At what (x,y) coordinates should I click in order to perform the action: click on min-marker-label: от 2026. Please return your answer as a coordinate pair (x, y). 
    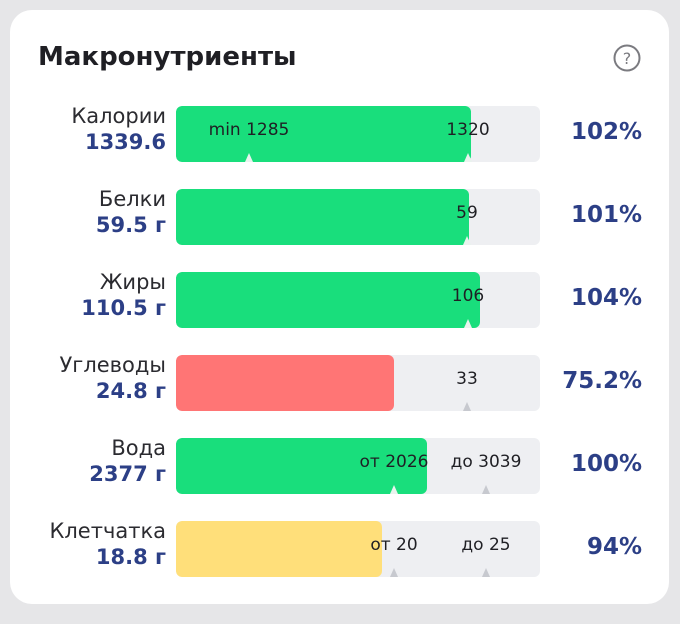
    Looking at the image, I should click on (394, 462).